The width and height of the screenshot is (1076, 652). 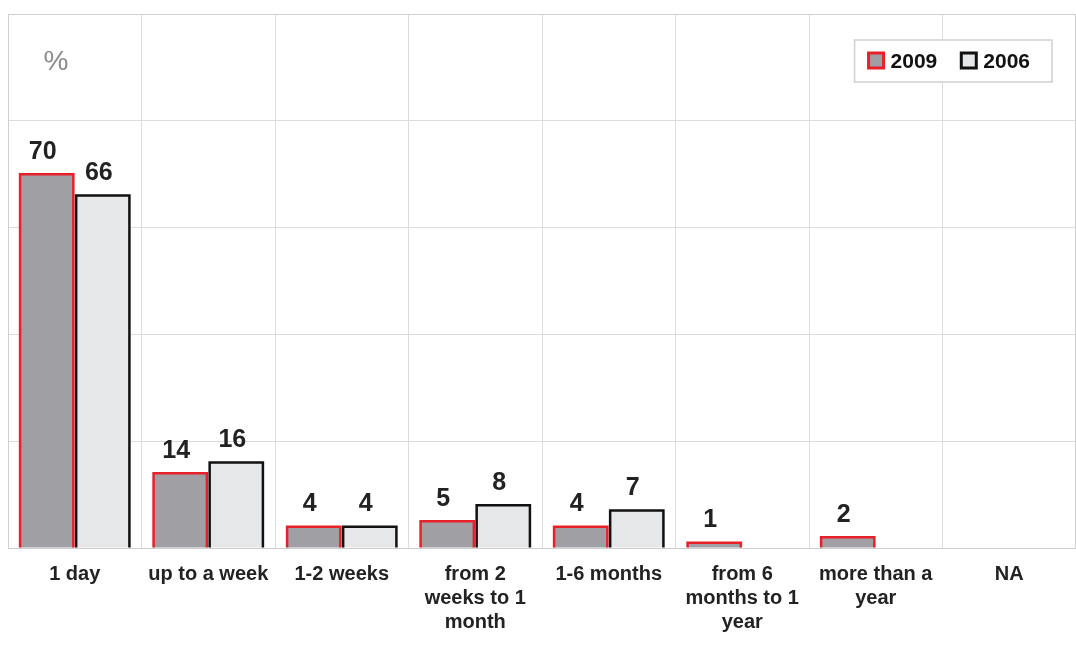 What do you see at coordinates (98, 170) in the screenshot?
I see `data-label: 66` at bounding box center [98, 170].